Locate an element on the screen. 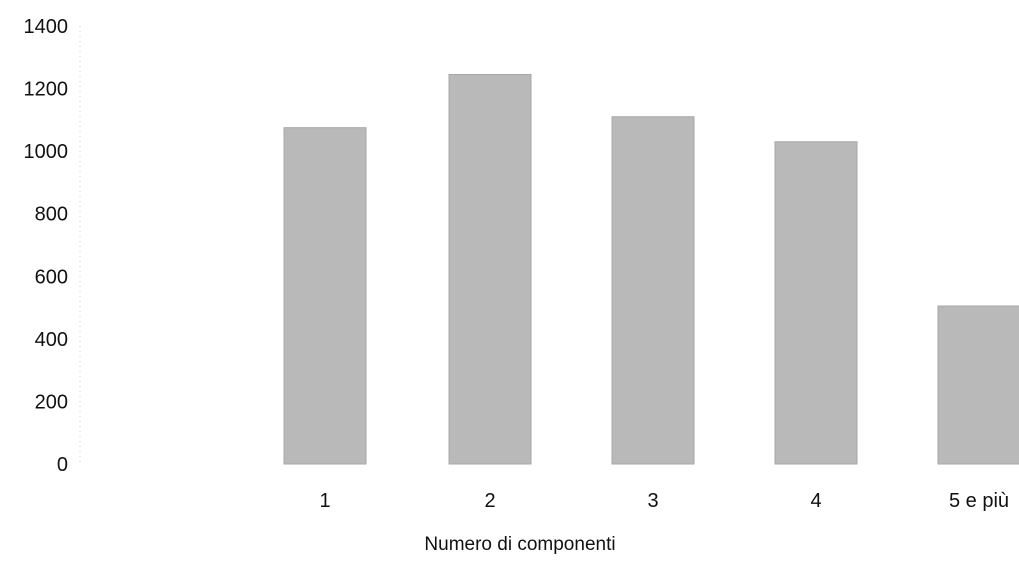 The height and width of the screenshot is (561, 1019). y-tick-label: 400 is located at coordinates (51, 340).